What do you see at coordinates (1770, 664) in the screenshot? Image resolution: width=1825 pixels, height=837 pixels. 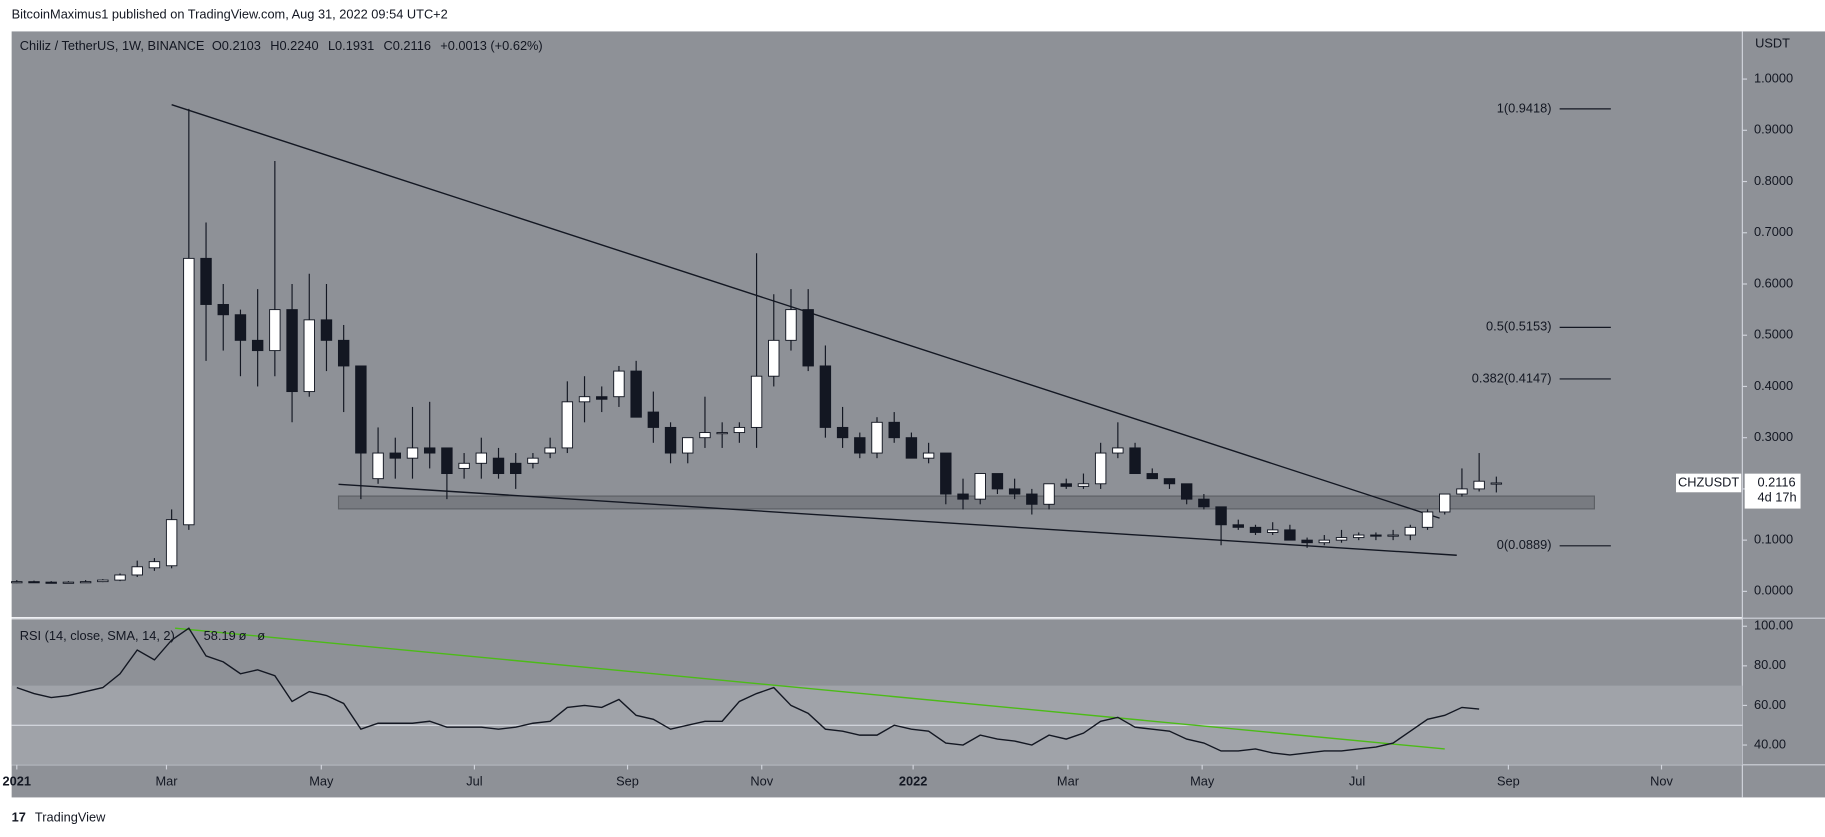 I see `y-tick-label: 80.00` at bounding box center [1770, 664].